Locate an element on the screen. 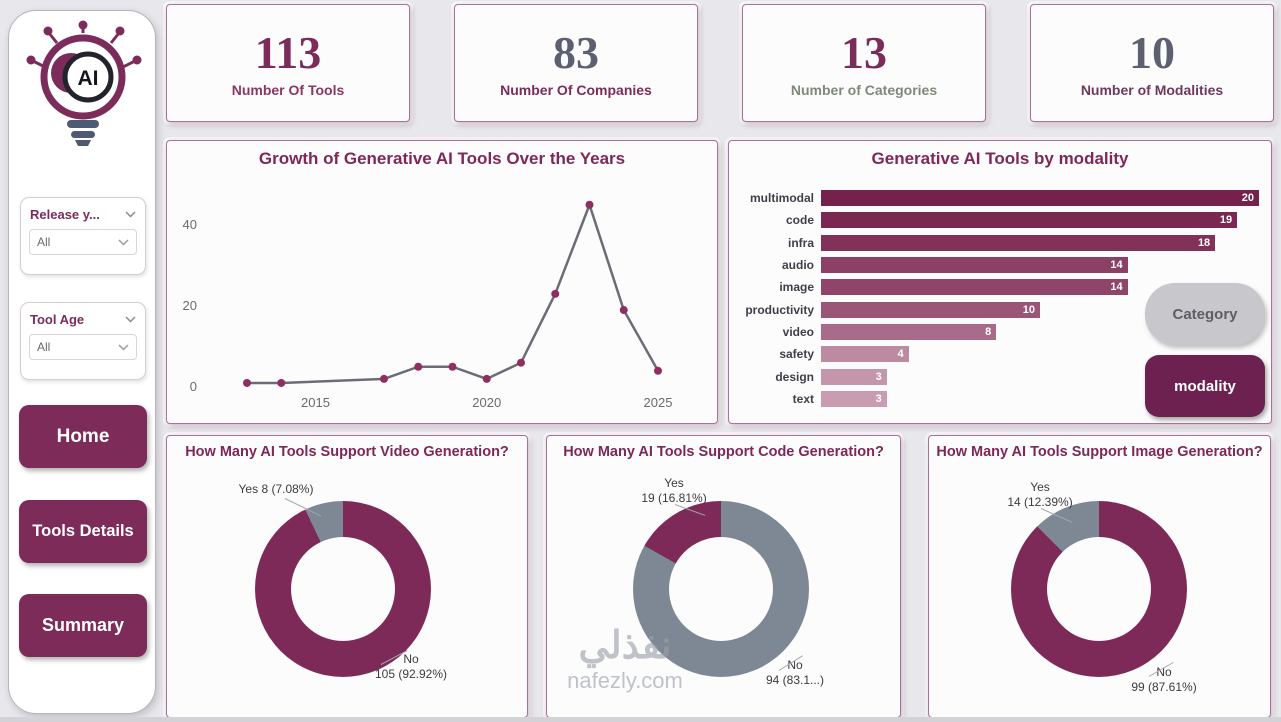  ai-logo: AI is located at coordinates (83, 88).